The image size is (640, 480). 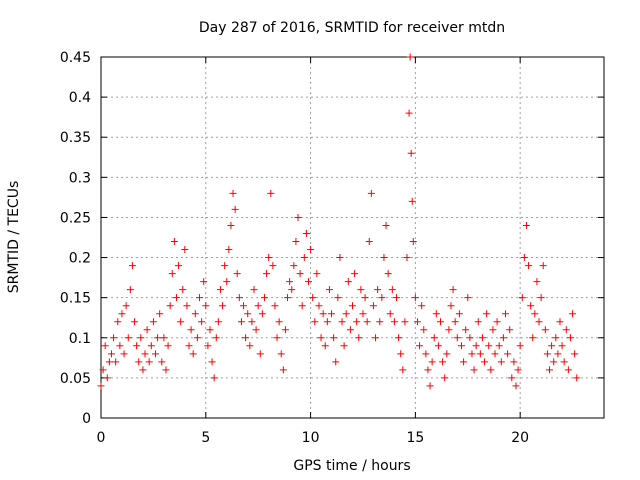 I want to click on y-tick-label: 0.35, so click(x=75, y=138).